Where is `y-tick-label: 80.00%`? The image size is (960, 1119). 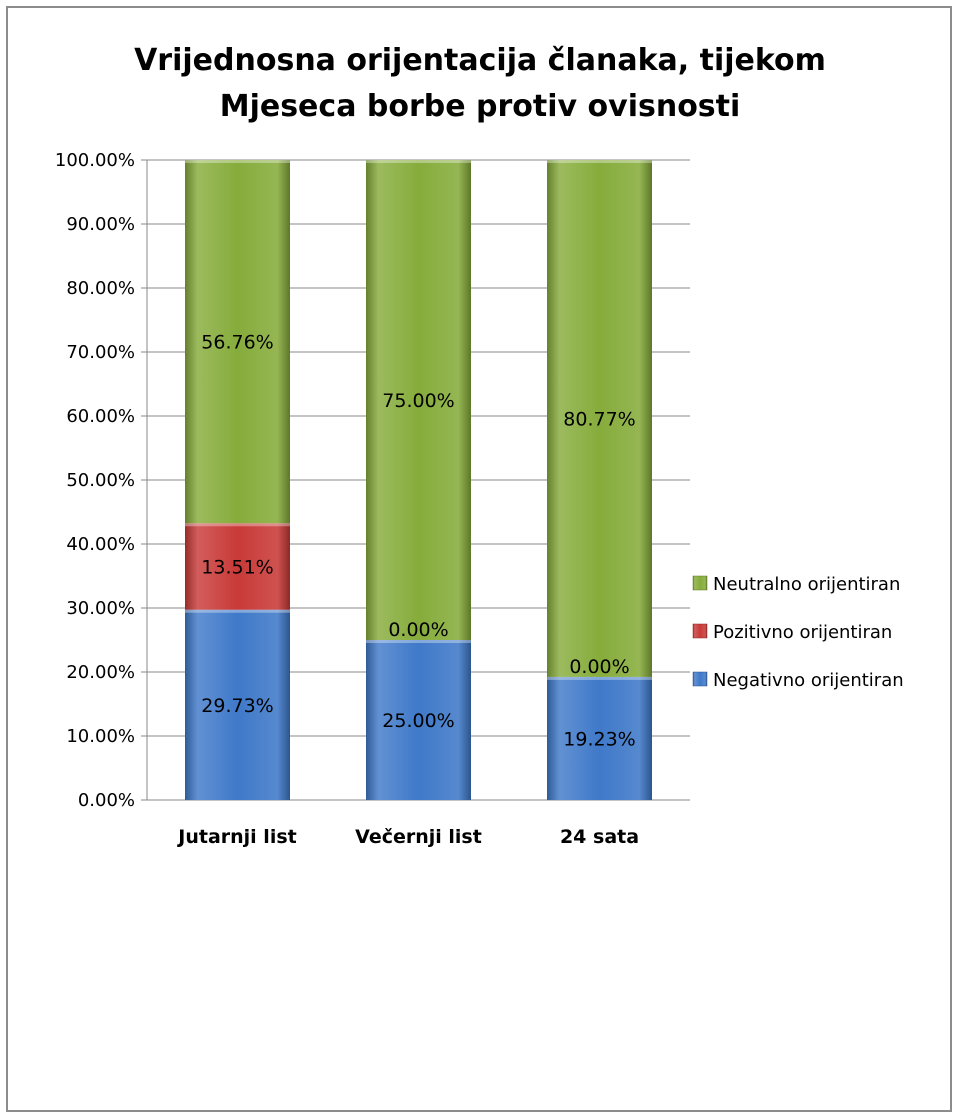
y-tick-label: 80.00% is located at coordinates (100, 288).